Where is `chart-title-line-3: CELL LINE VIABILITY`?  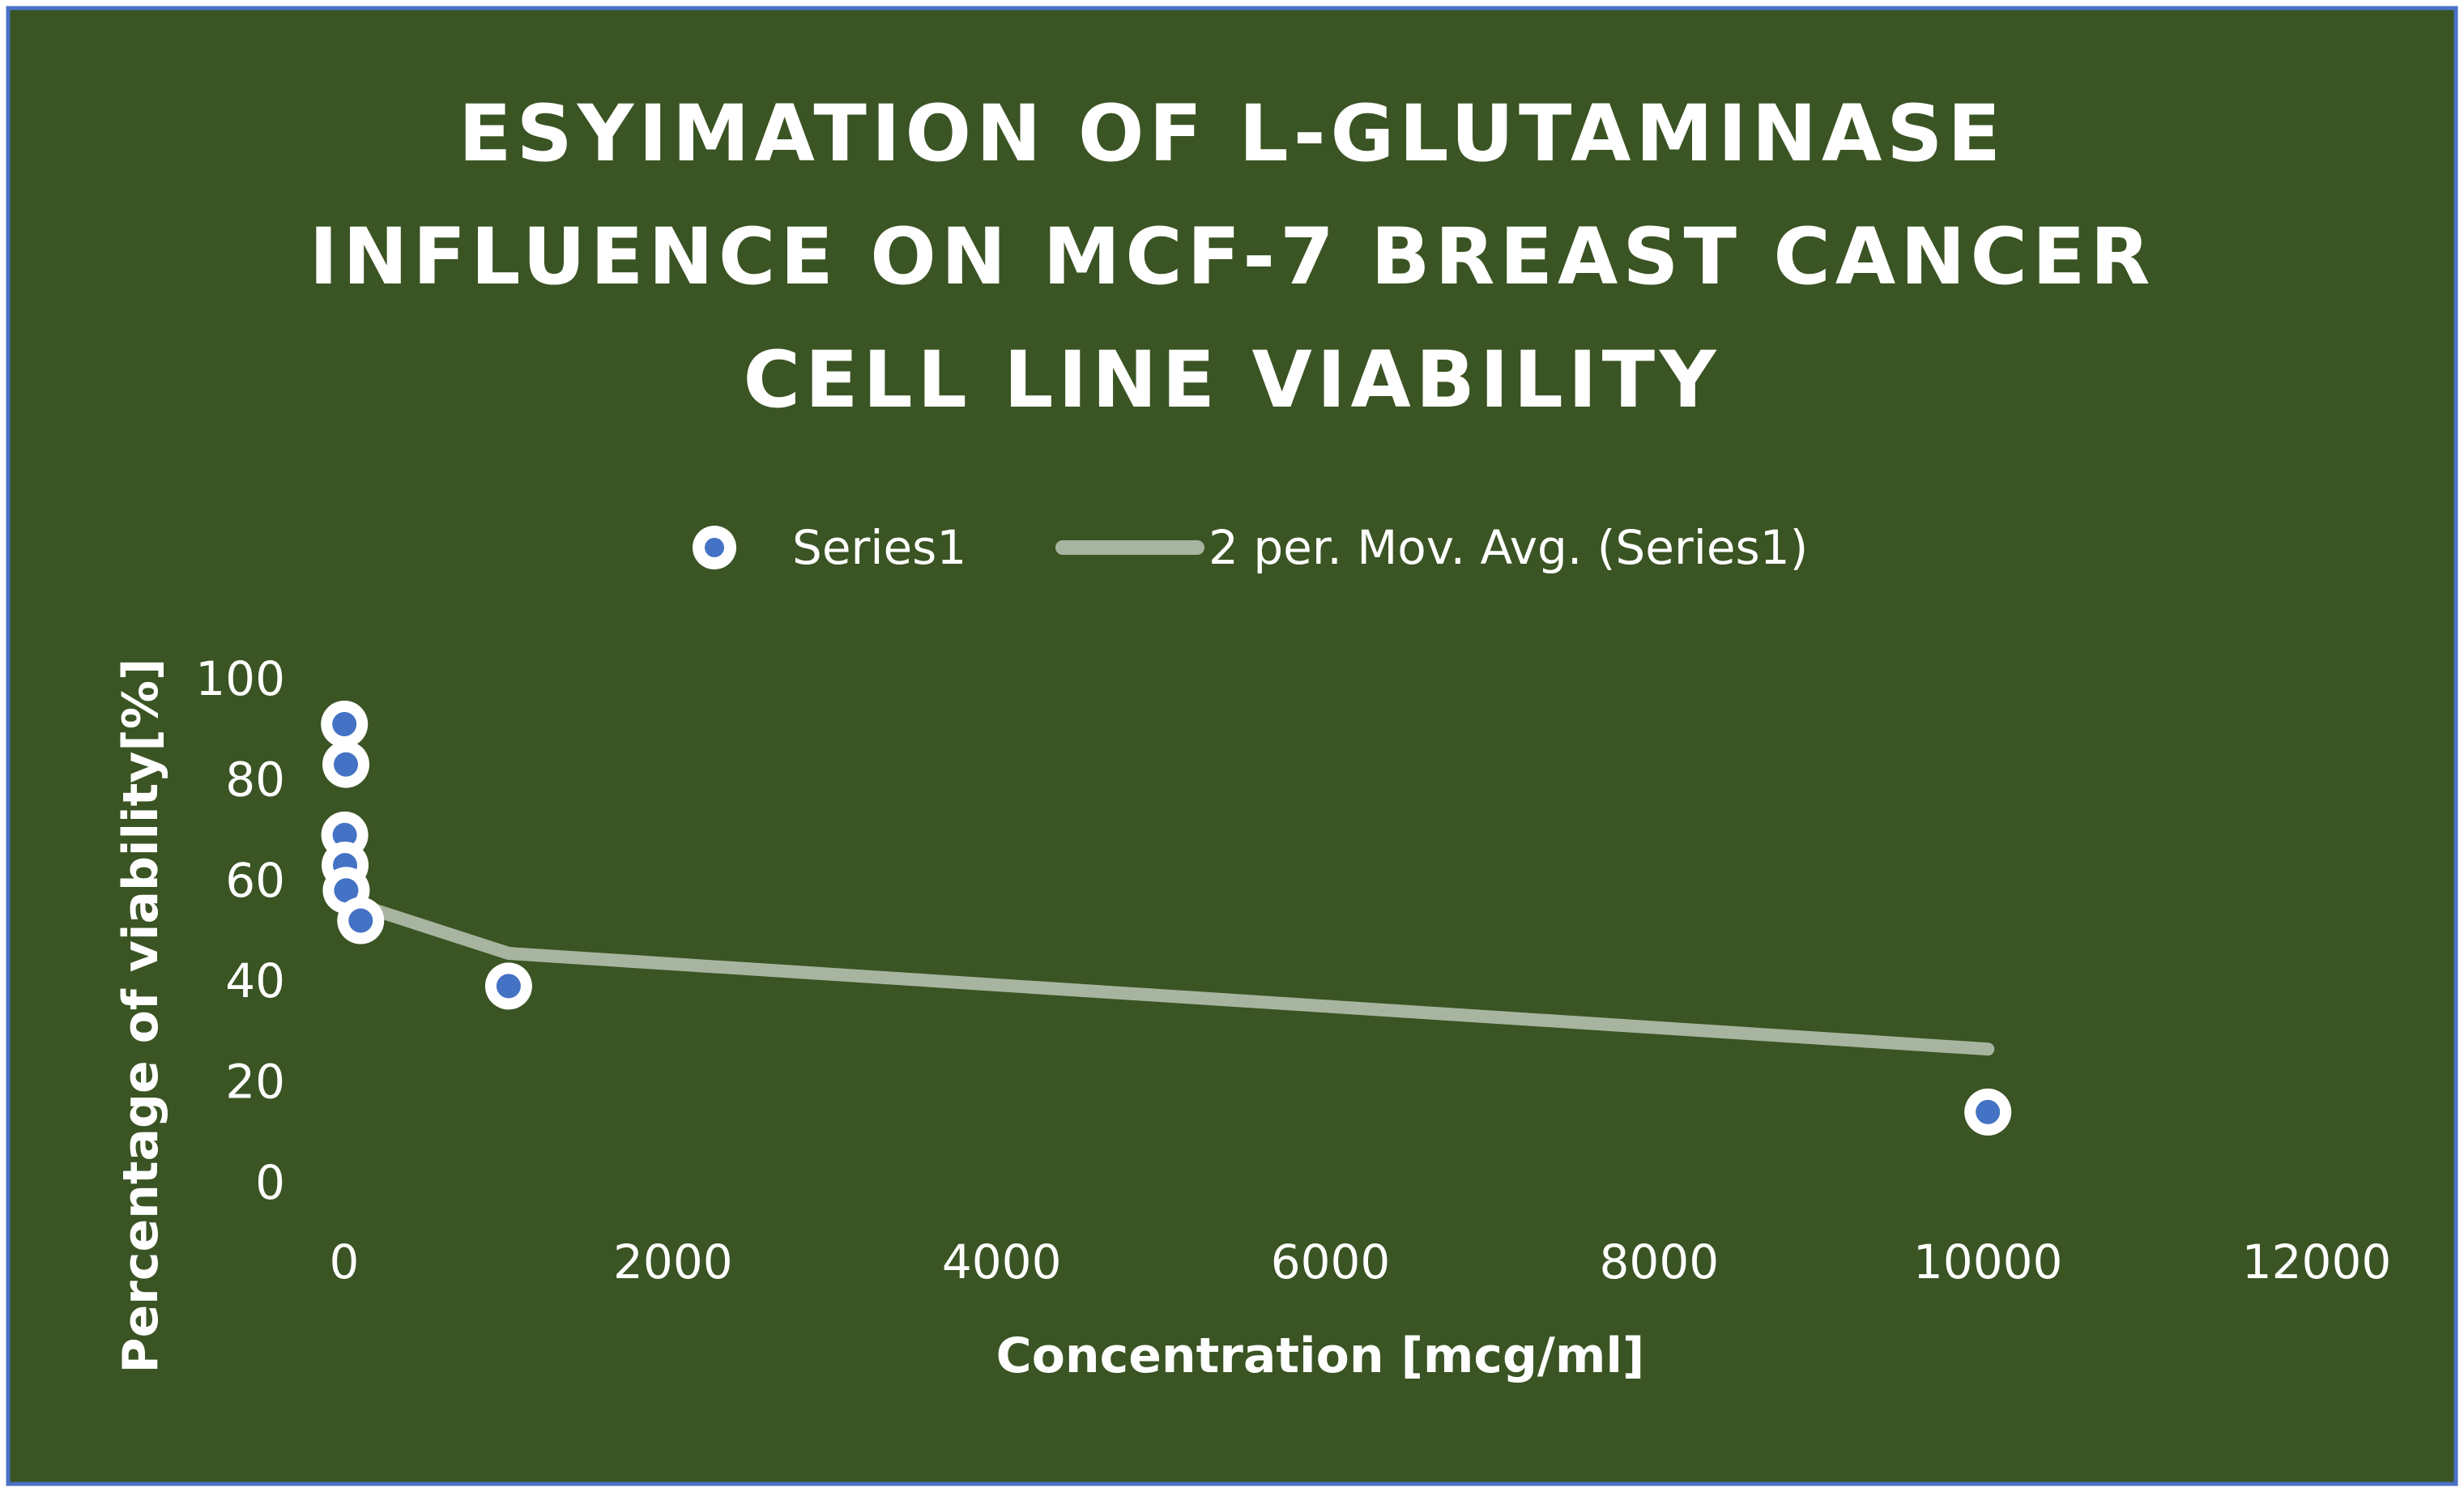
chart-title-line-3: CELL LINE VIABILITY is located at coordinates (1231, 380).